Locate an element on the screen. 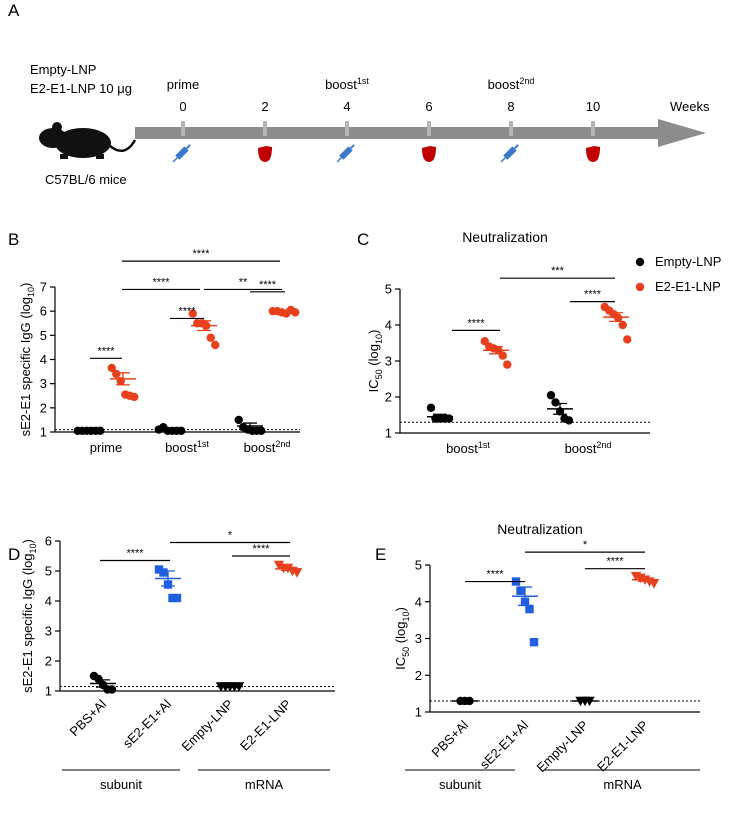 The image size is (733, 816). y-axis-label-part: (log is located at coordinates (373, 356).